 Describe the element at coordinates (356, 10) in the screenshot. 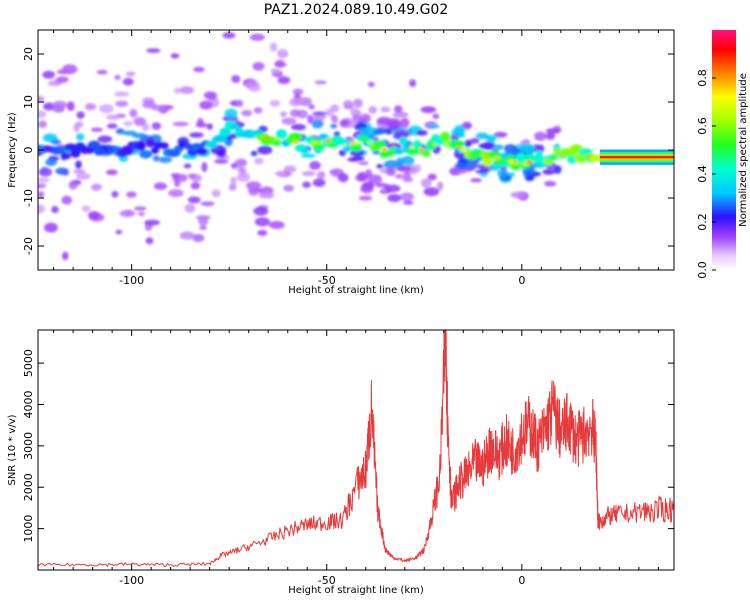

I see `figure-title: PAZ1.2024.089.10.49.G02` at that location.